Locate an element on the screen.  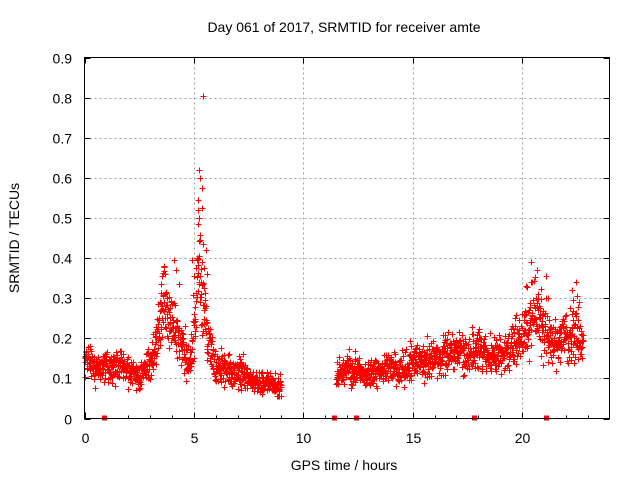
x-tick-label: 15 is located at coordinates (414, 438).